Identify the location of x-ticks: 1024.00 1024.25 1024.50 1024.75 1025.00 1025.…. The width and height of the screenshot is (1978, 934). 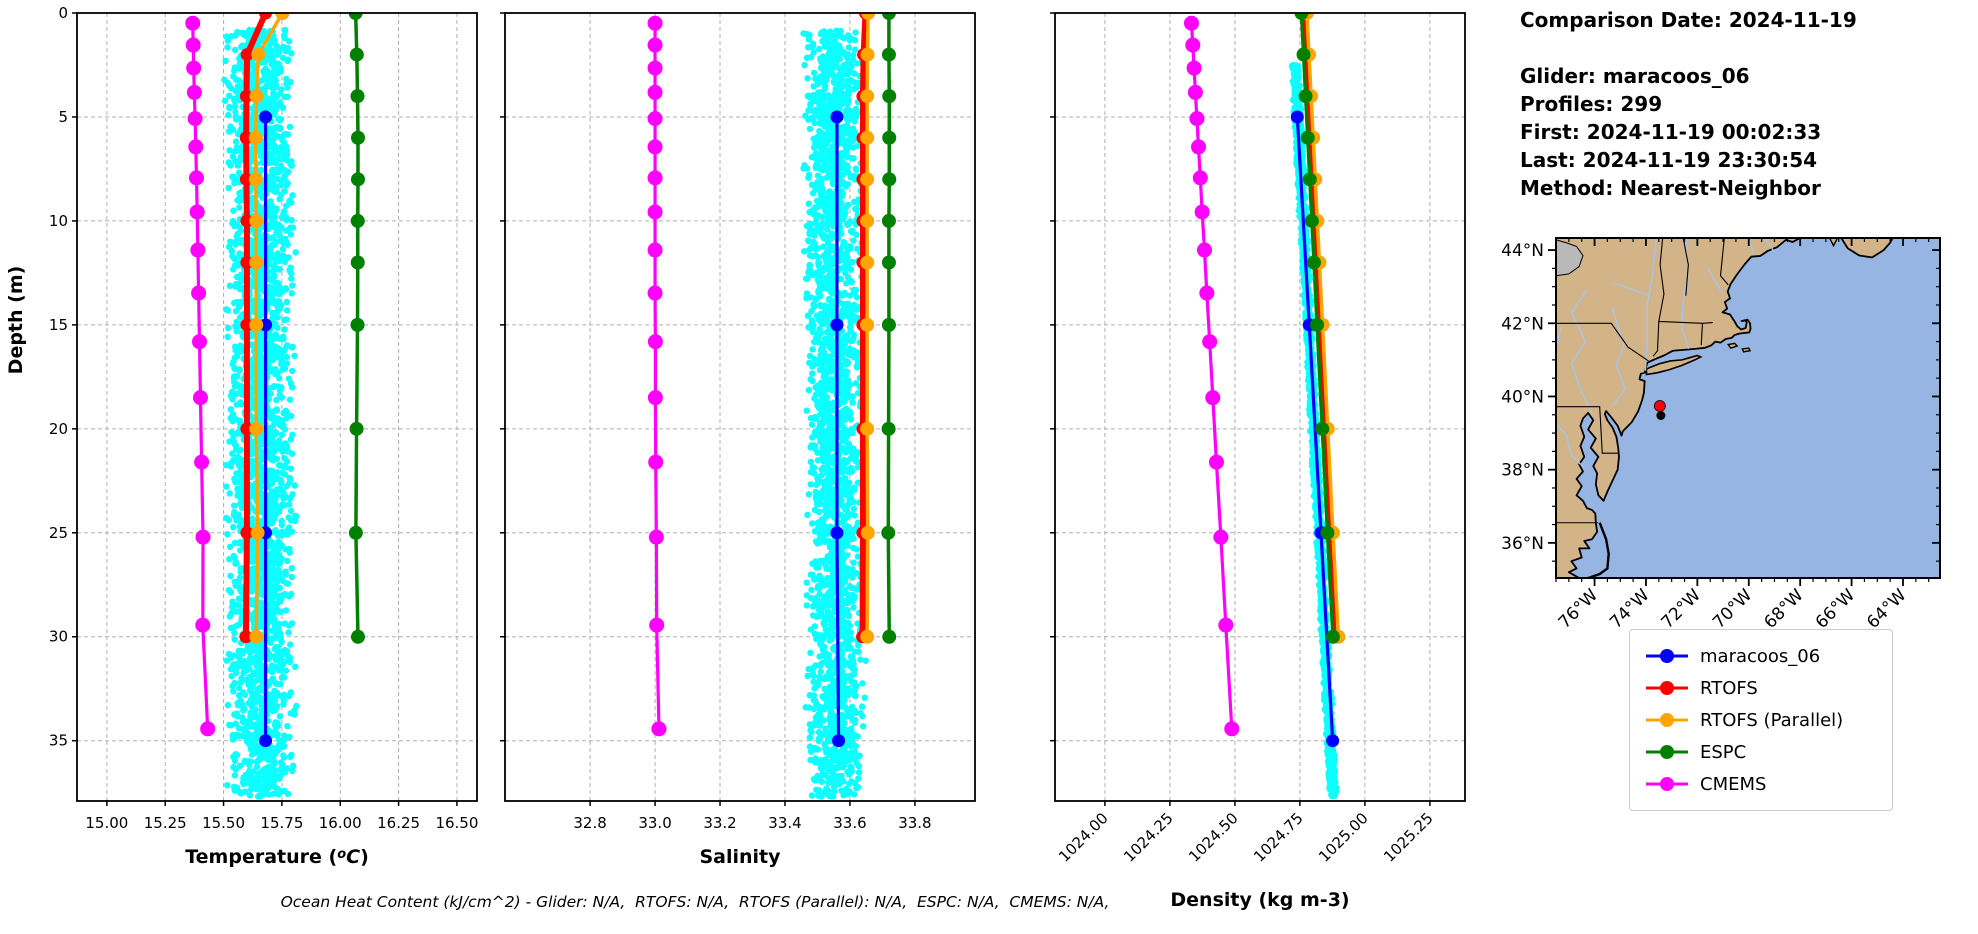
(1246, 833).